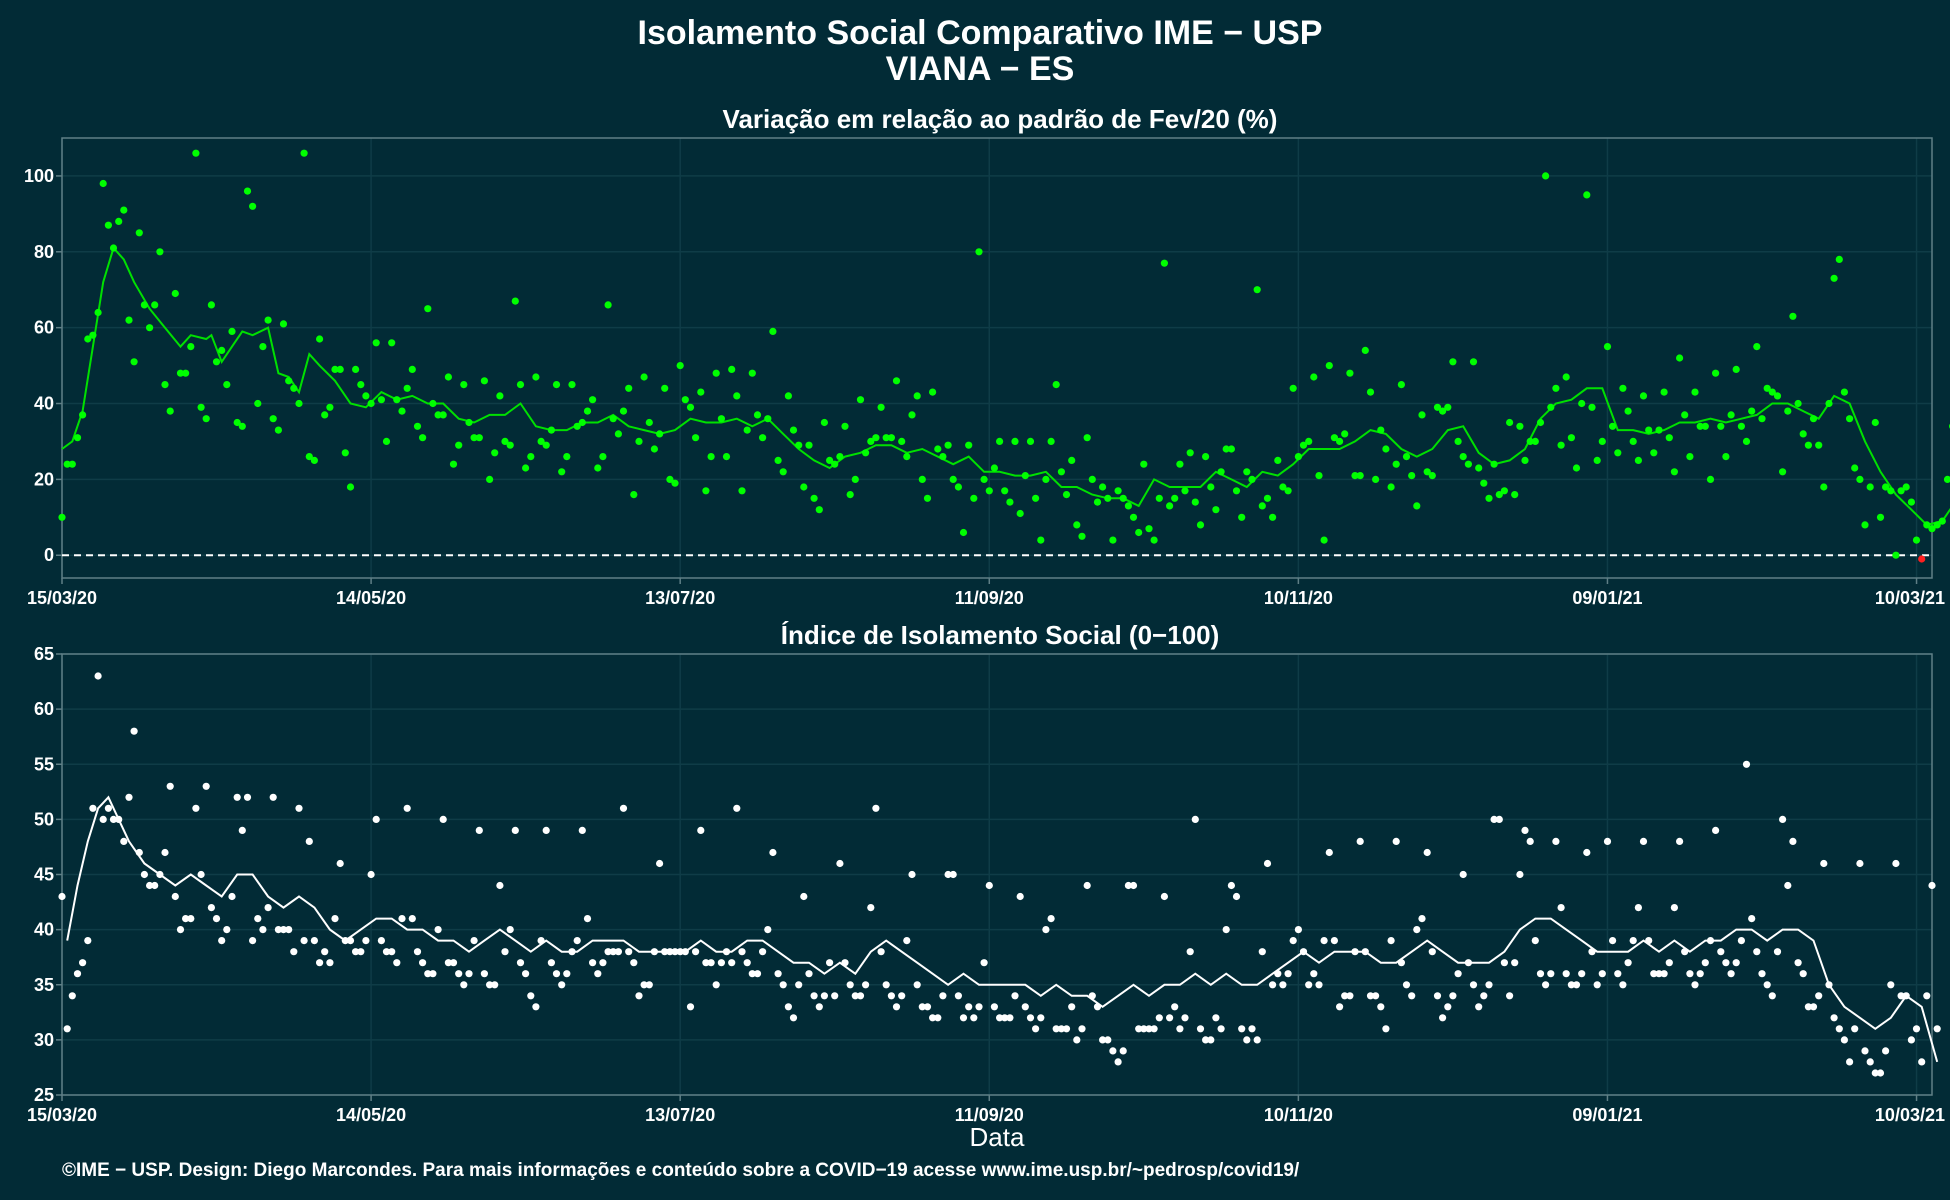 The height and width of the screenshot is (1200, 1950). I want to click on x-tick-label: 11/09/20, so click(989, 1115).